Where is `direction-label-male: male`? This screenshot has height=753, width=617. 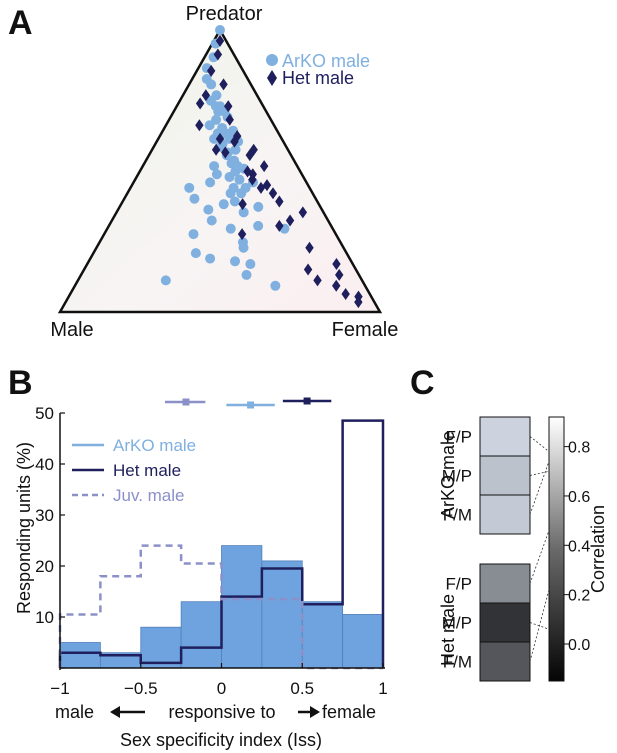
direction-label-male: male is located at coordinates (74, 712).